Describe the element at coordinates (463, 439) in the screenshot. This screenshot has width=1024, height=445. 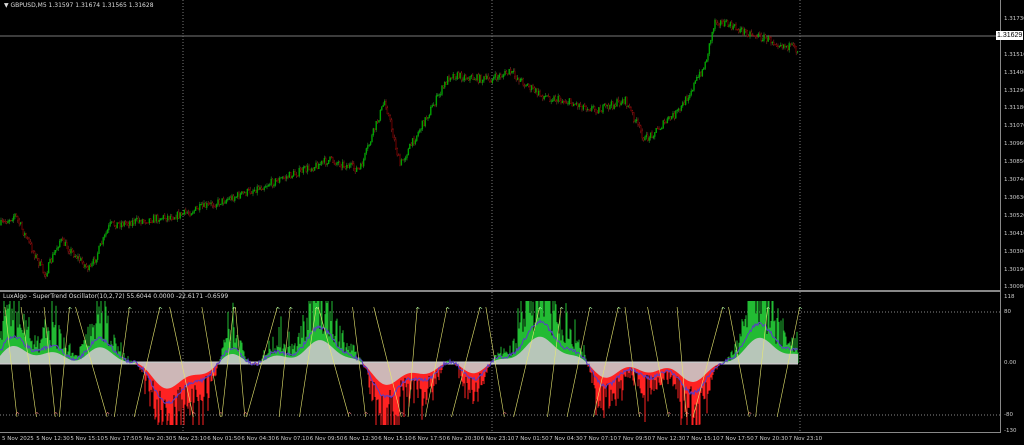
I see `time-axis-label: 6 Nov 20:30` at that location.